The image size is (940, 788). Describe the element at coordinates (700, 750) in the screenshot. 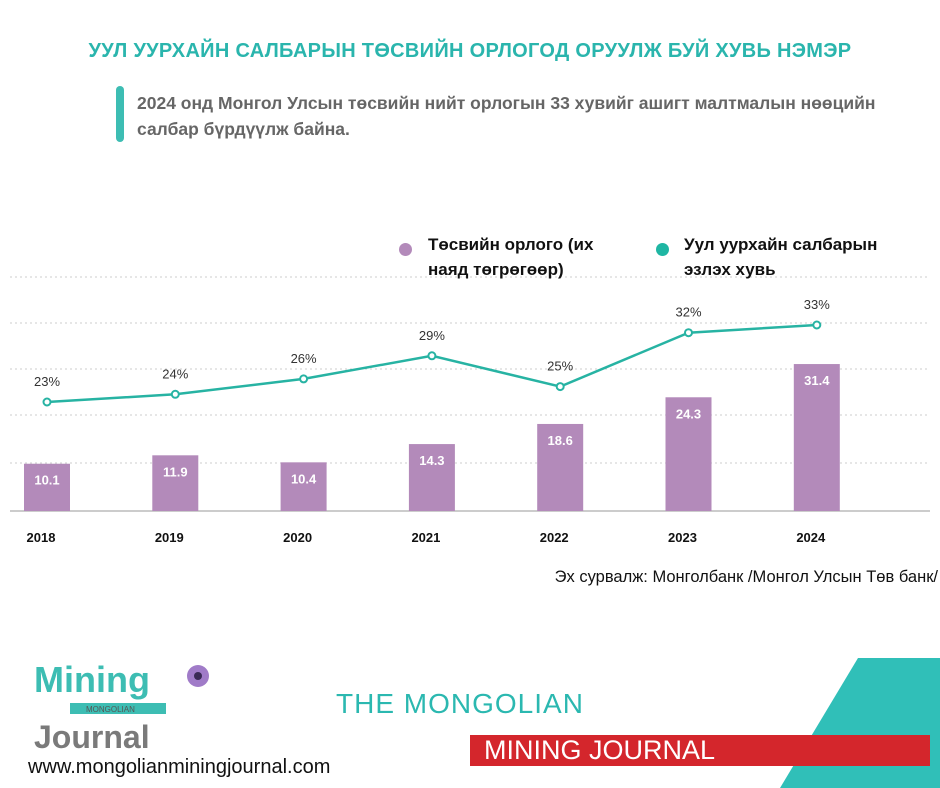

I see `brand-line2: MINING JOURNAL` at that location.